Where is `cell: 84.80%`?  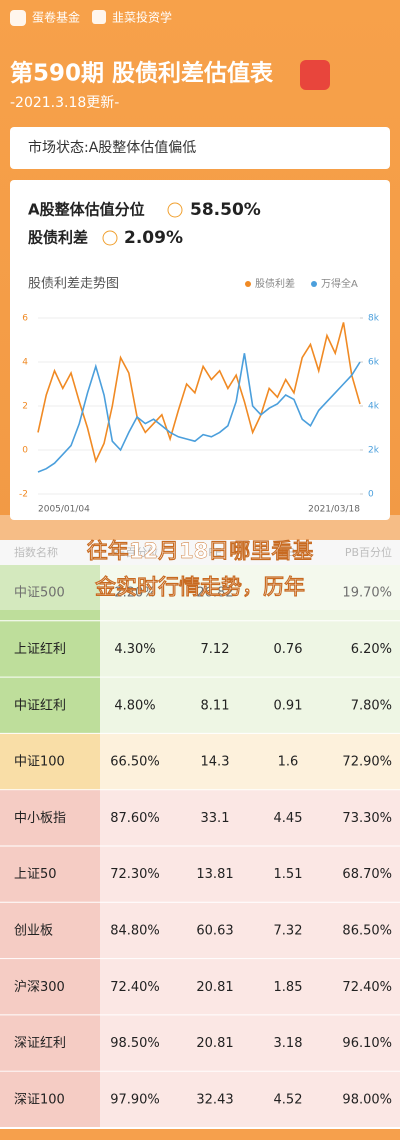
cell: 84.80% is located at coordinates (135, 930).